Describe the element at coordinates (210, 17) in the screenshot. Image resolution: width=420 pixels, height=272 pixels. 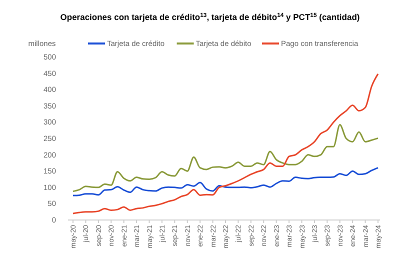
I see `chart-title: Operaciones con tarjeta de crédito$^{13}$, tarjeta de débito$^{14}$ y PCT$^{15}$ (cantidad)` at that location.